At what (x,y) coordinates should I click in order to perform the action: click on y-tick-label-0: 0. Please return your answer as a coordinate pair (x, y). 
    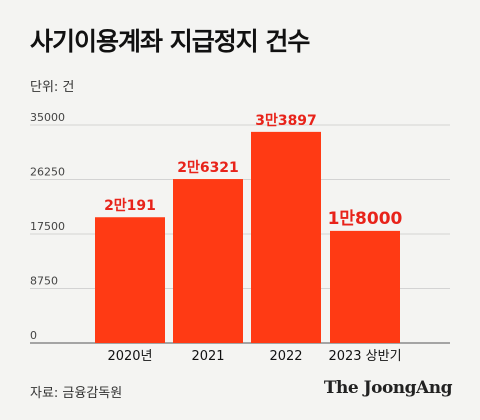
    Looking at the image, I should click on (33, 335).